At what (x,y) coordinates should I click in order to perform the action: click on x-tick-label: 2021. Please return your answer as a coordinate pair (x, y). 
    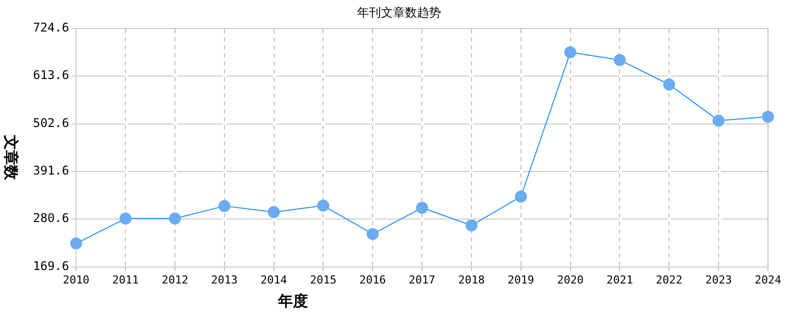
    Looking at the image, I should click on (619, 279).